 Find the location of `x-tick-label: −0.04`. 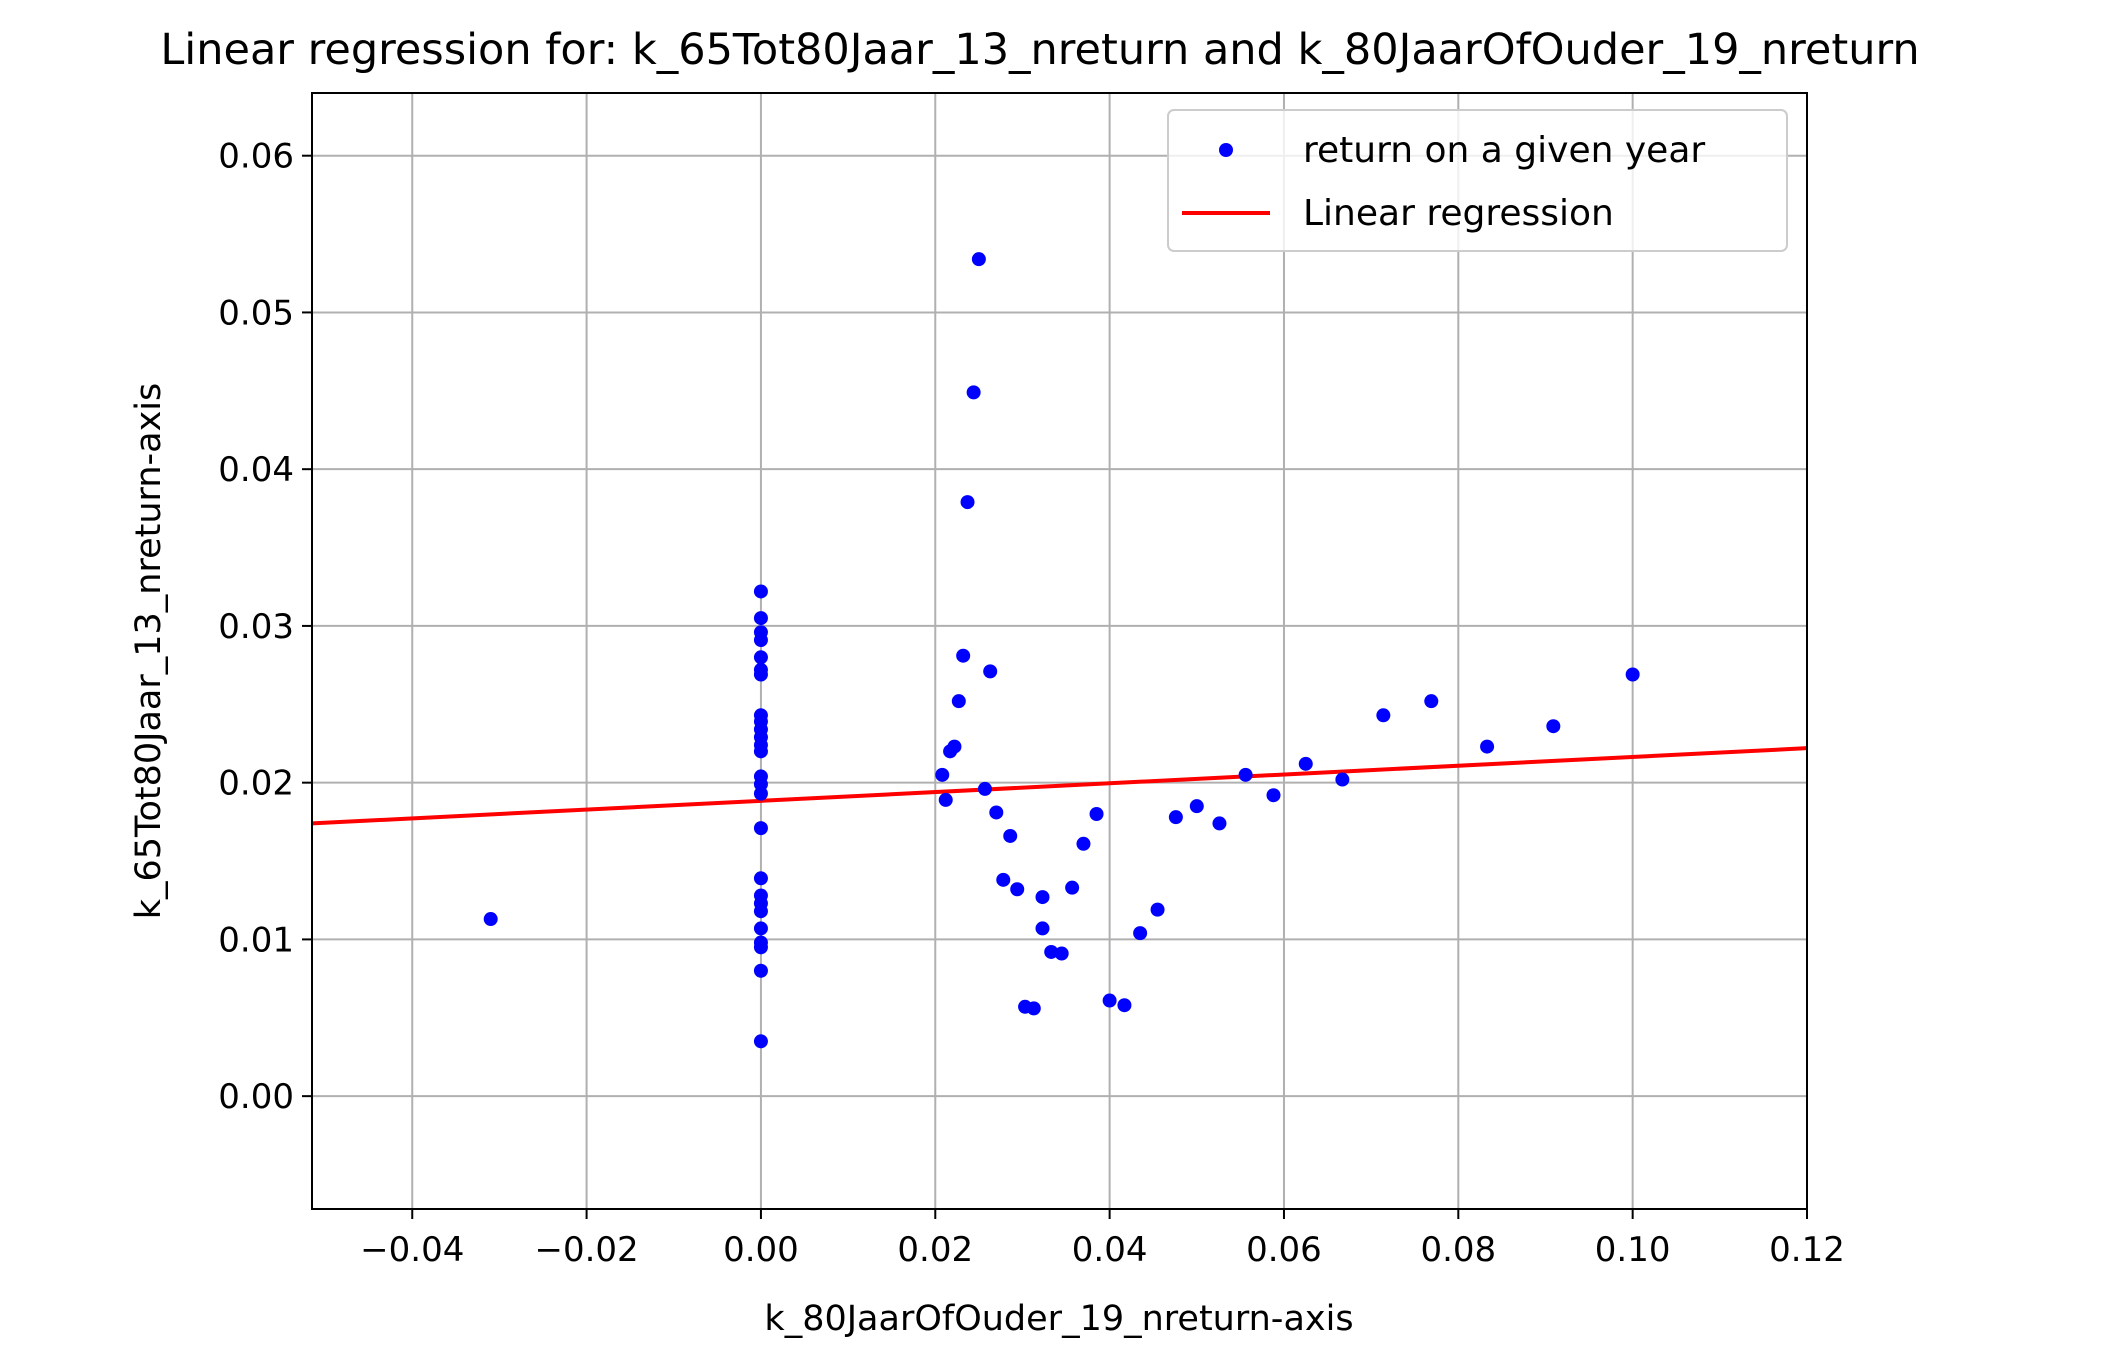

x-tick-label: −0.04 is located at coordinates (412, 1250).